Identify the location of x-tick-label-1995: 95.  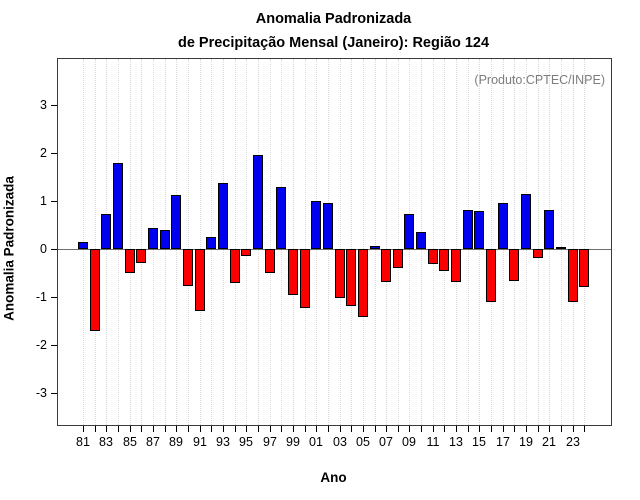
(246, 442).